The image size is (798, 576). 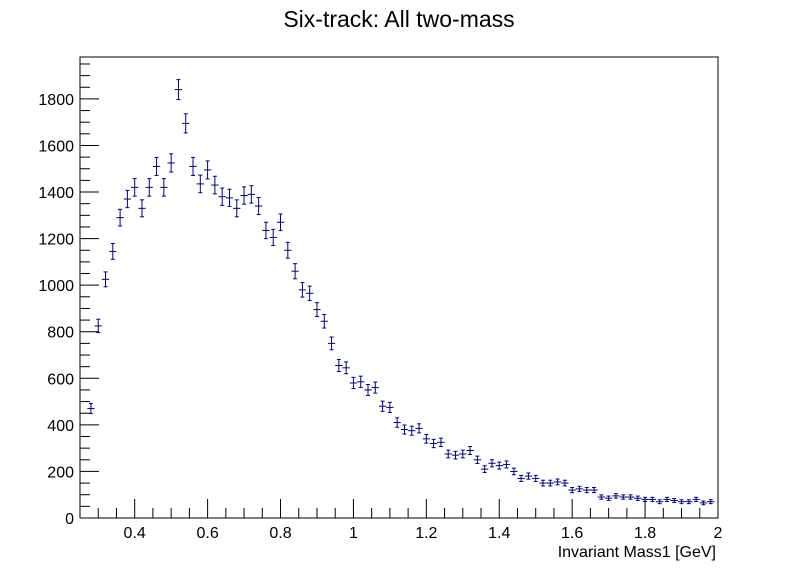 What do you see at coordinates (56, 240) in the screenshot?
I see `y-tick-label: 1200` at bounding box center [56, 240].